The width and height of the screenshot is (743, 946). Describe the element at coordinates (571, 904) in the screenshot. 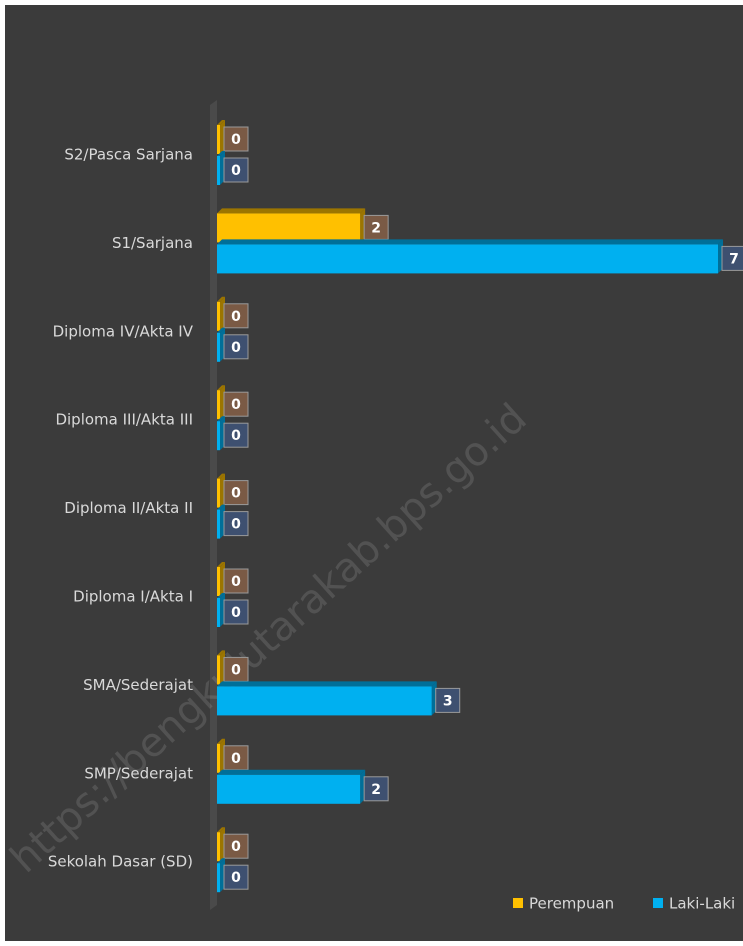

I see `legend-label: Perempuan` at that location.